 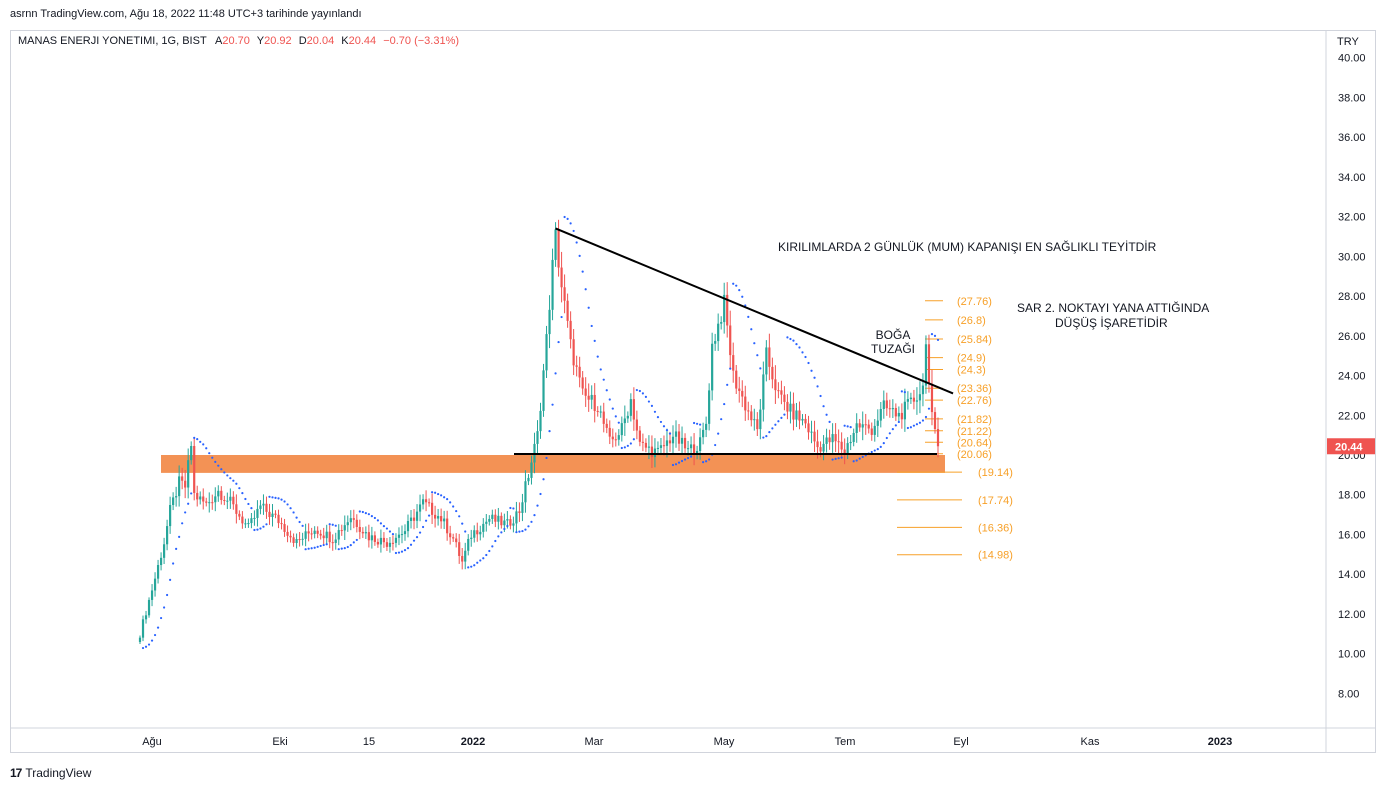 What do you see at coordinates (971, 359) in the screenshot?
I see `fib-level-label: (24.9)` at bounding box center [971, 359].